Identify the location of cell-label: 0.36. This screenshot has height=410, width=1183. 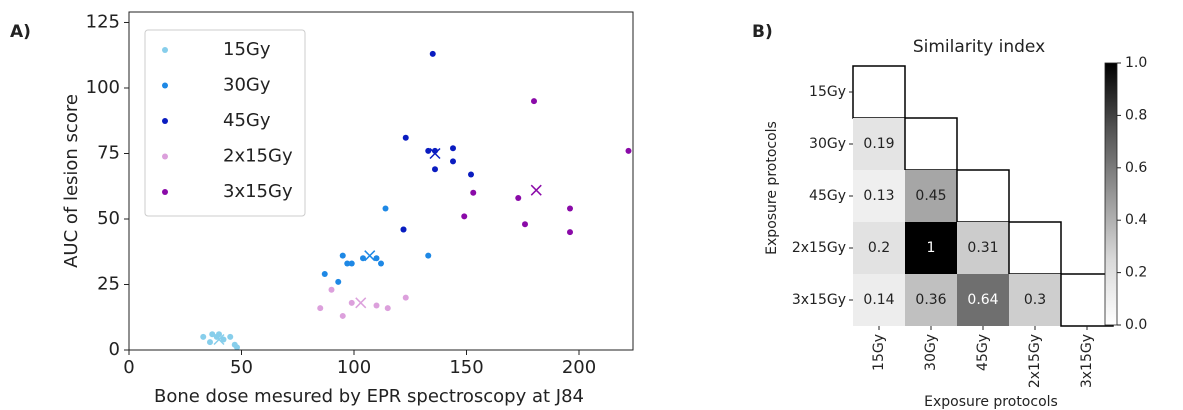
(930, 300).